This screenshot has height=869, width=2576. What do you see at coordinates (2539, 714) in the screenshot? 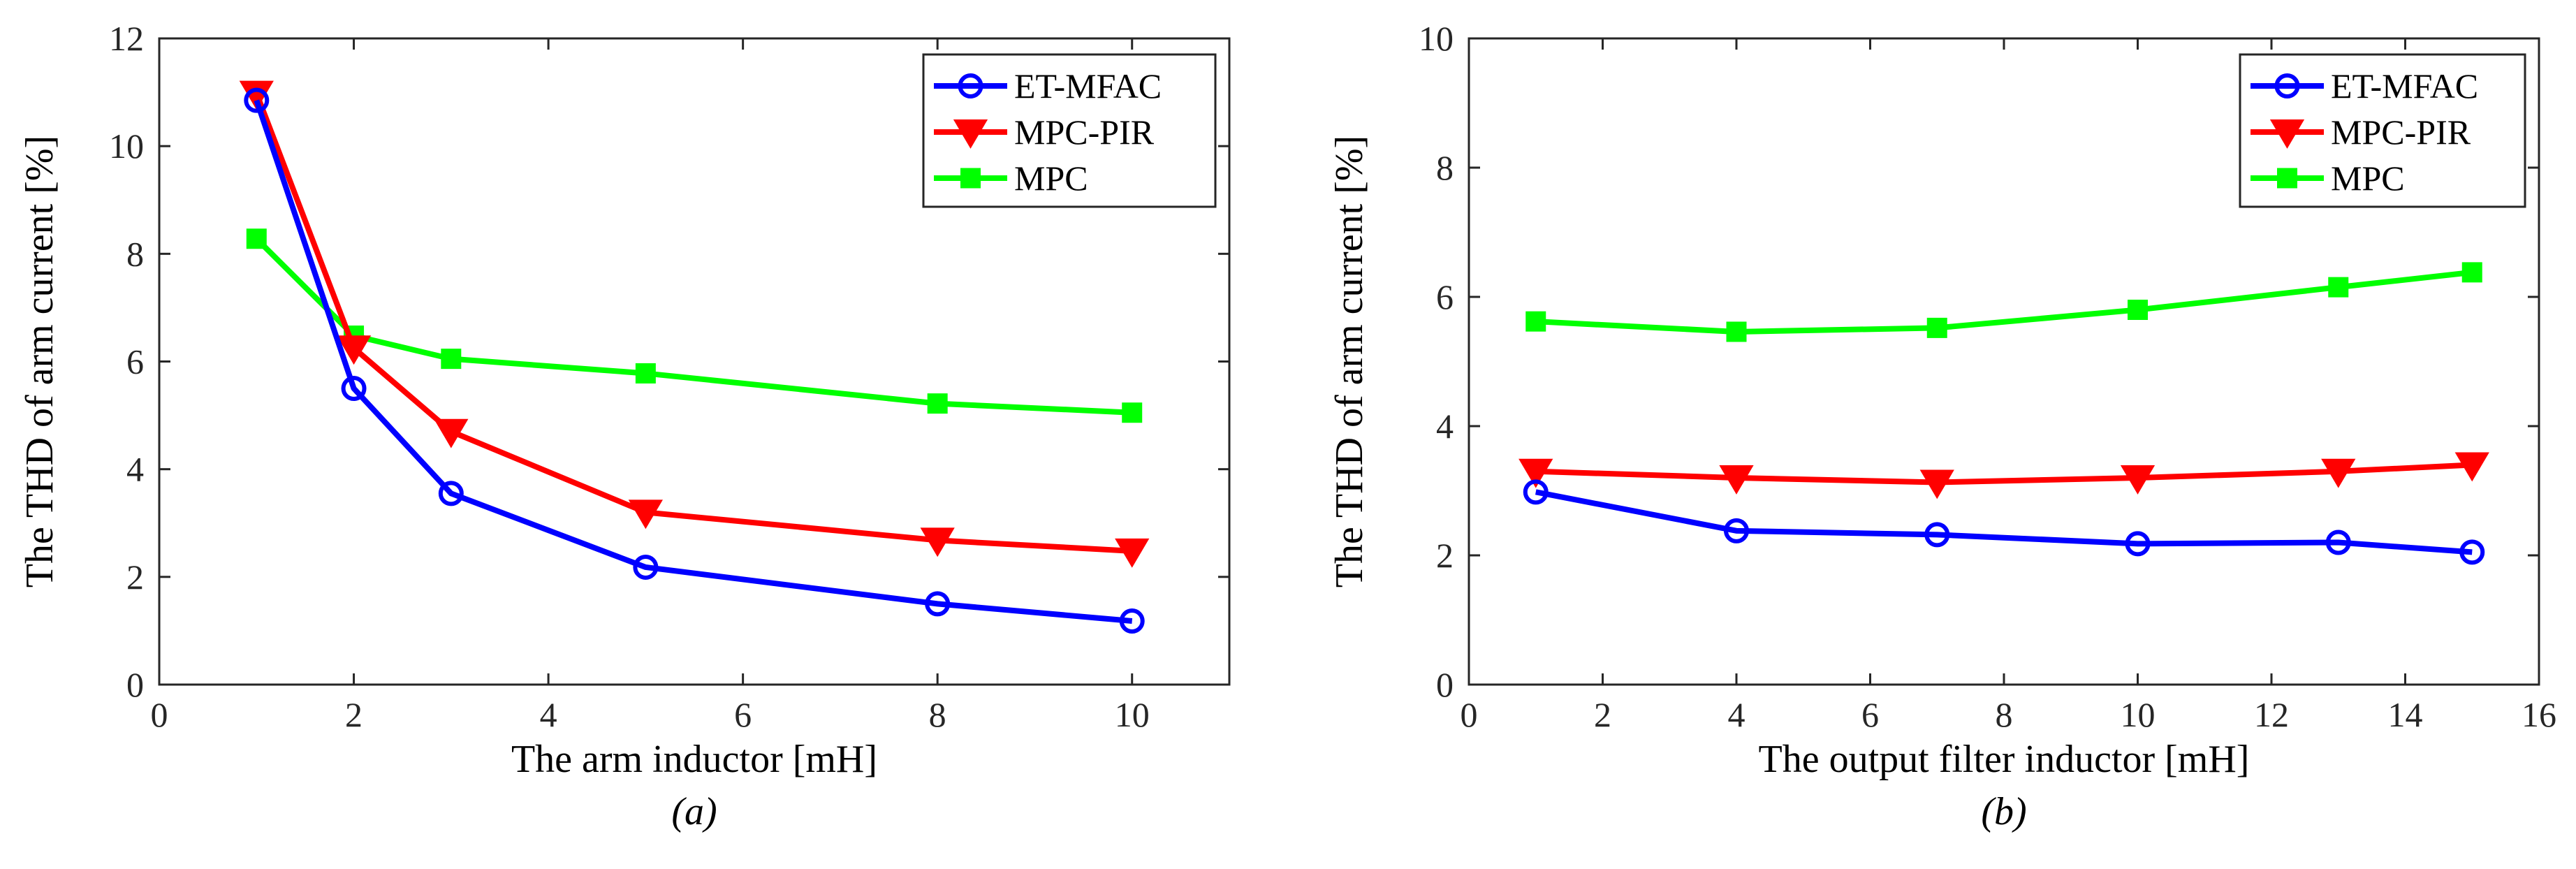
I see `x-tick-label: 16` at bounding box center [2539, 714].